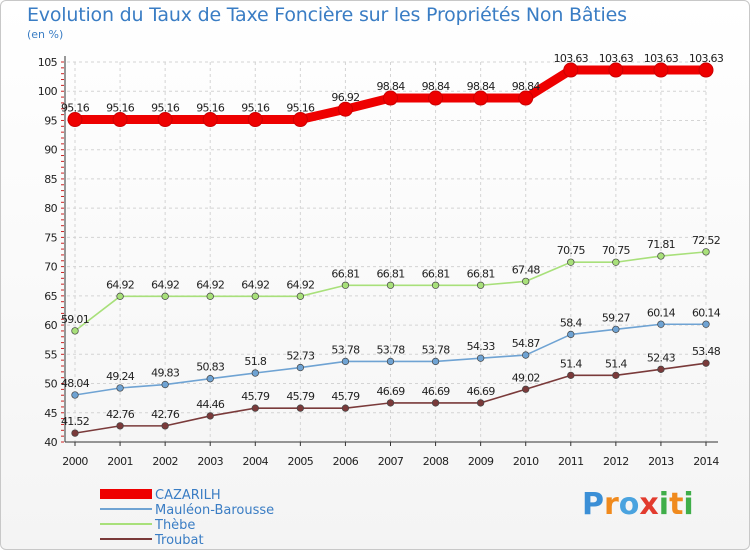  Describe the element at coordinates (75, 383) in the screenshot. I see `data-label: 48.04` at that location.